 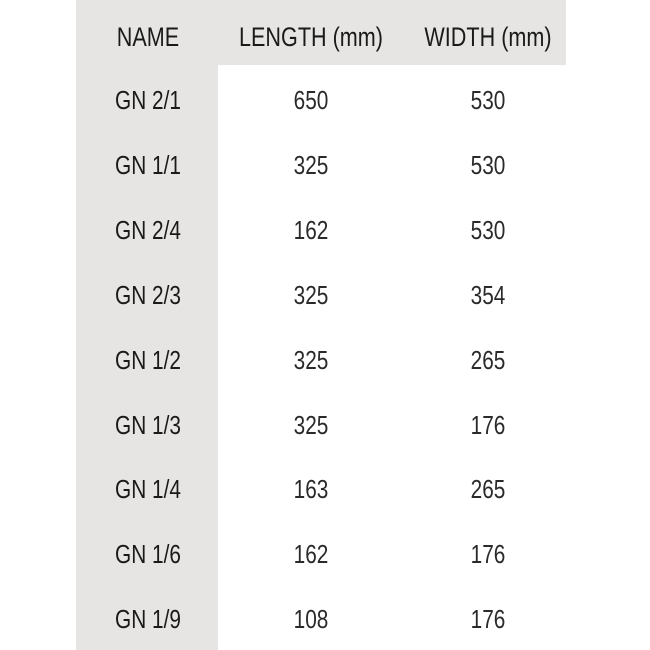 What do you see at coordinates (148, 37) in the screenshot?
I see `header-name: NAME` at bounding box center [148, 37].